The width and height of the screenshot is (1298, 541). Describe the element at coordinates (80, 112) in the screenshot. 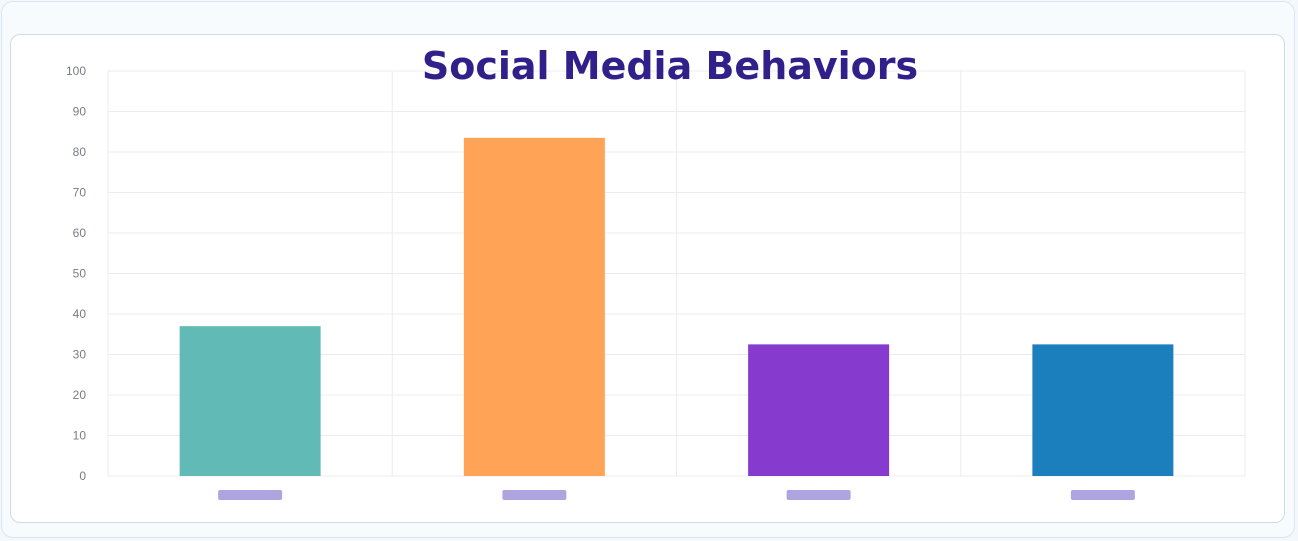

I see `y-tick-label: 90` at that location.